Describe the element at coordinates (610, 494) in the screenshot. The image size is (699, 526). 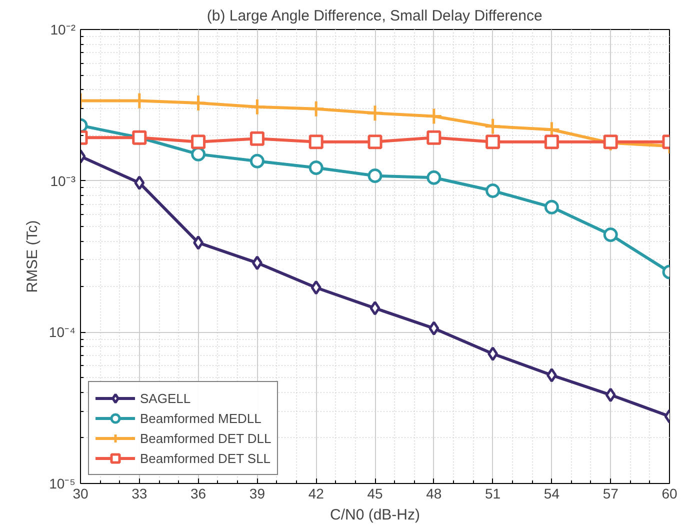
I see `x-tick-label: 57` at that location.